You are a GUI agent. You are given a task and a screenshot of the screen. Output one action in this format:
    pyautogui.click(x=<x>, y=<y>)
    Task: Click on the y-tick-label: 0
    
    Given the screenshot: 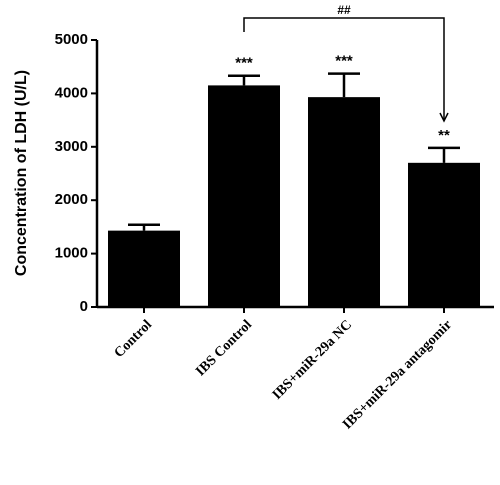 What is the action you would take?
    pyautogui.click(x=84, y=306)
    